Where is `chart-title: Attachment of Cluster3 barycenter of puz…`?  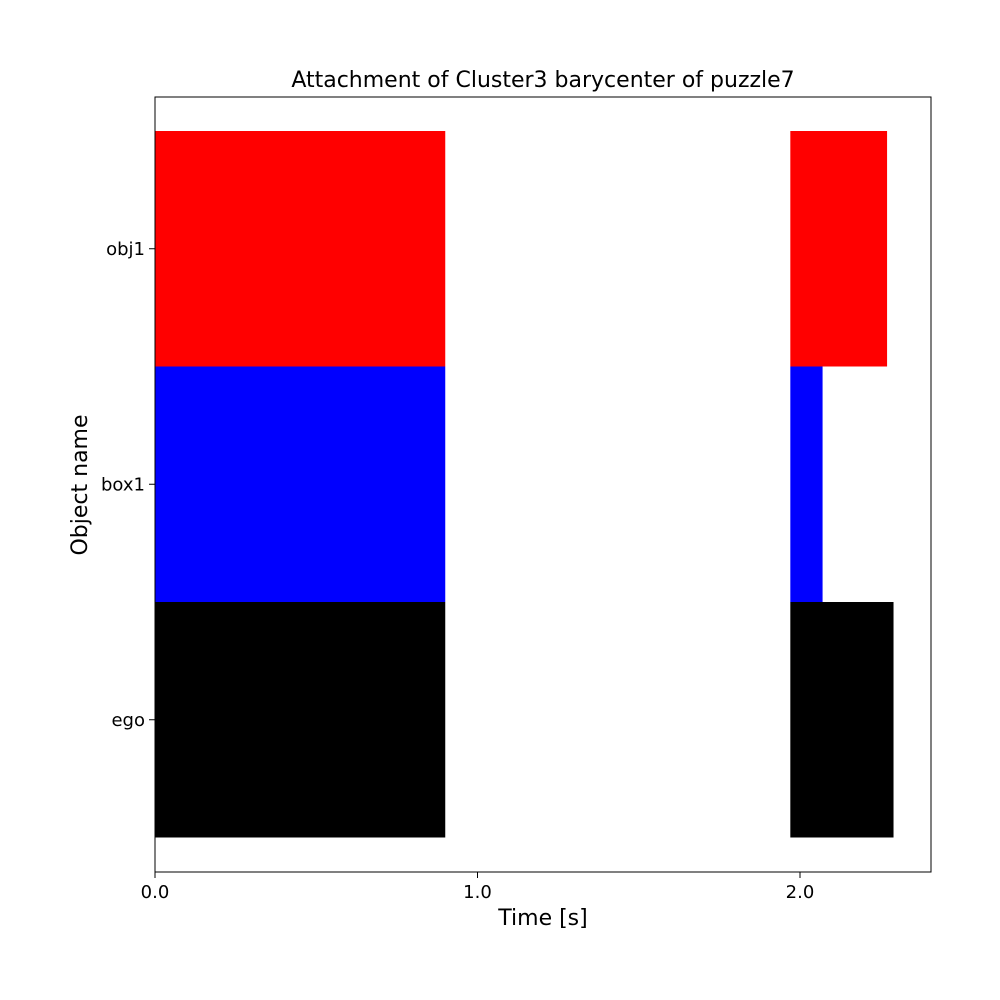
chart-title: Attachment of Cluster3 barycenter of puz… is located at coordinates (542, 80).